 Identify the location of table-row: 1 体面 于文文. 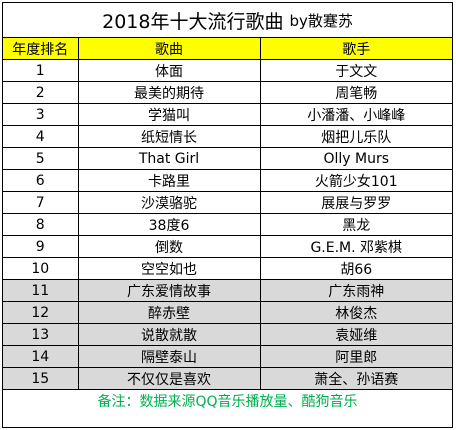
(227, 70).